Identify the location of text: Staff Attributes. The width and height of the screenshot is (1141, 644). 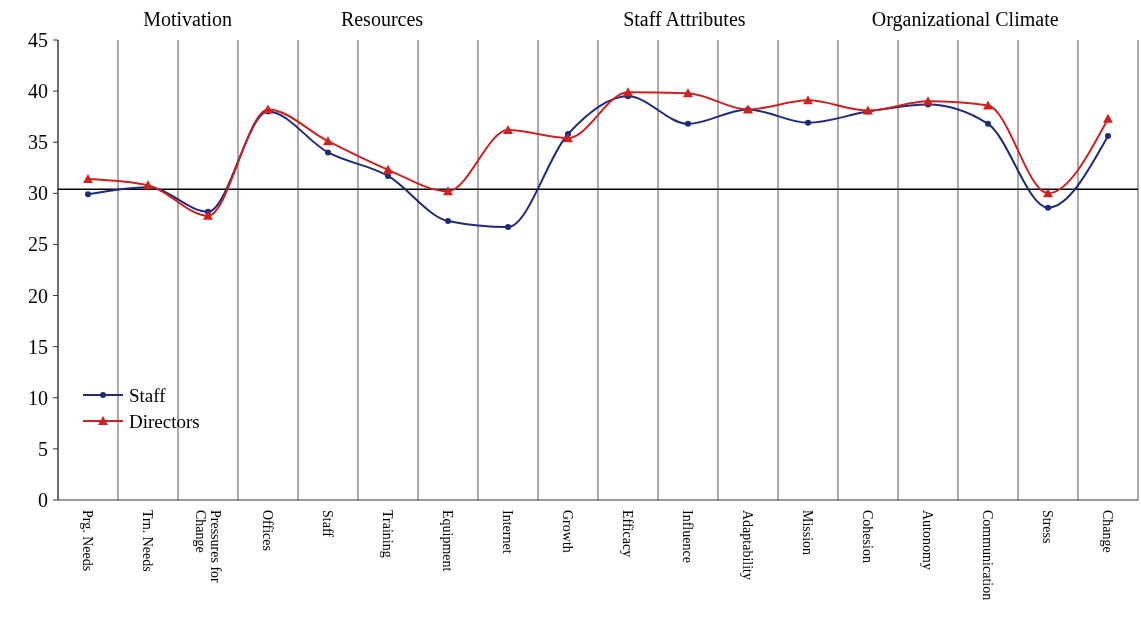
(684, 19).